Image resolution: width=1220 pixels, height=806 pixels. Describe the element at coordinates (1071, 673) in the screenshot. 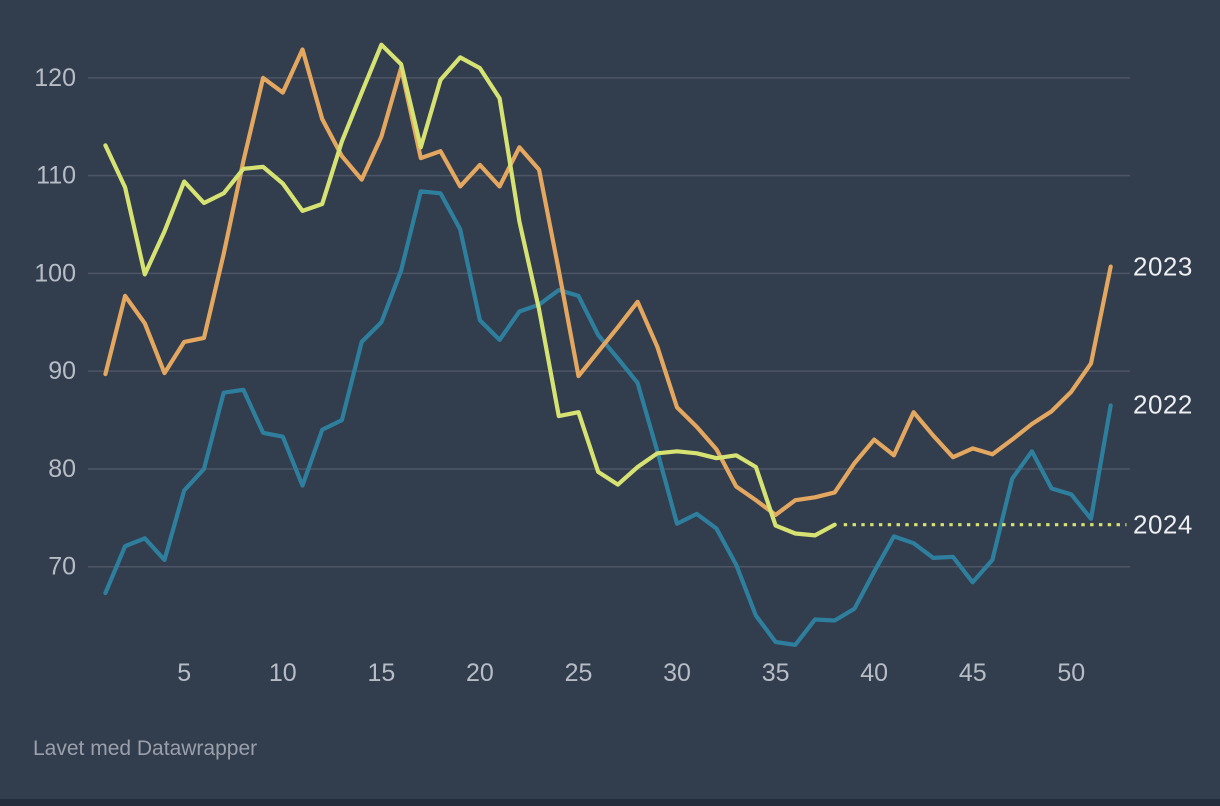

I see `x-axis-tick-label-50: 50` at that location.